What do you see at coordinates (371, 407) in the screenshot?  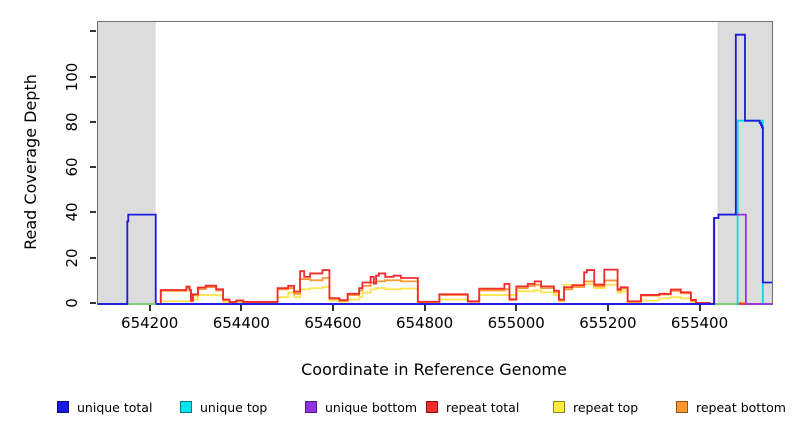 I see `legend-item-label: unique bottom` at bounding box center [371, 407].